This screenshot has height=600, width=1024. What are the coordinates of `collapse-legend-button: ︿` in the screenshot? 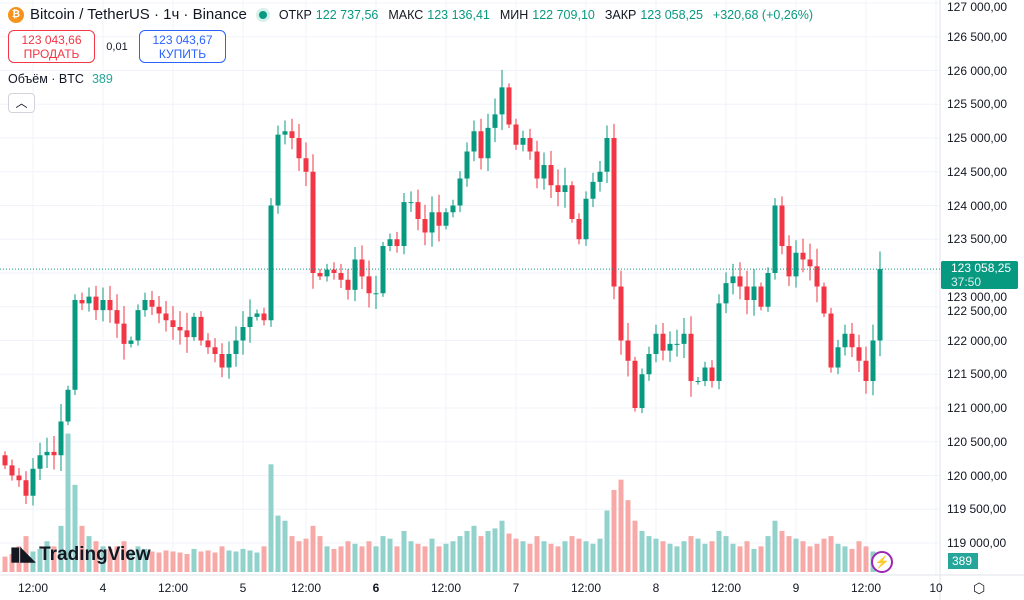 It's located at (21, 103).